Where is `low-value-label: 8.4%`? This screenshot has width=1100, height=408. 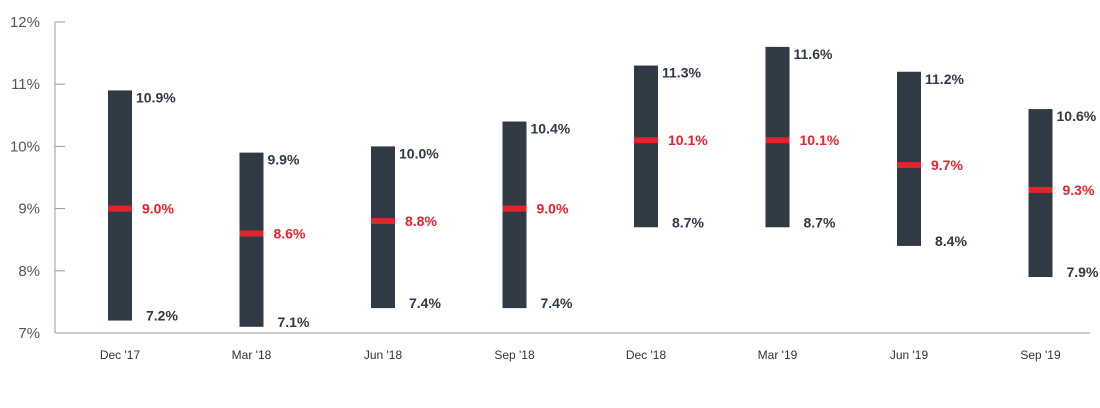 low-value-label: 8.4% is located at coordinates (951, 241).